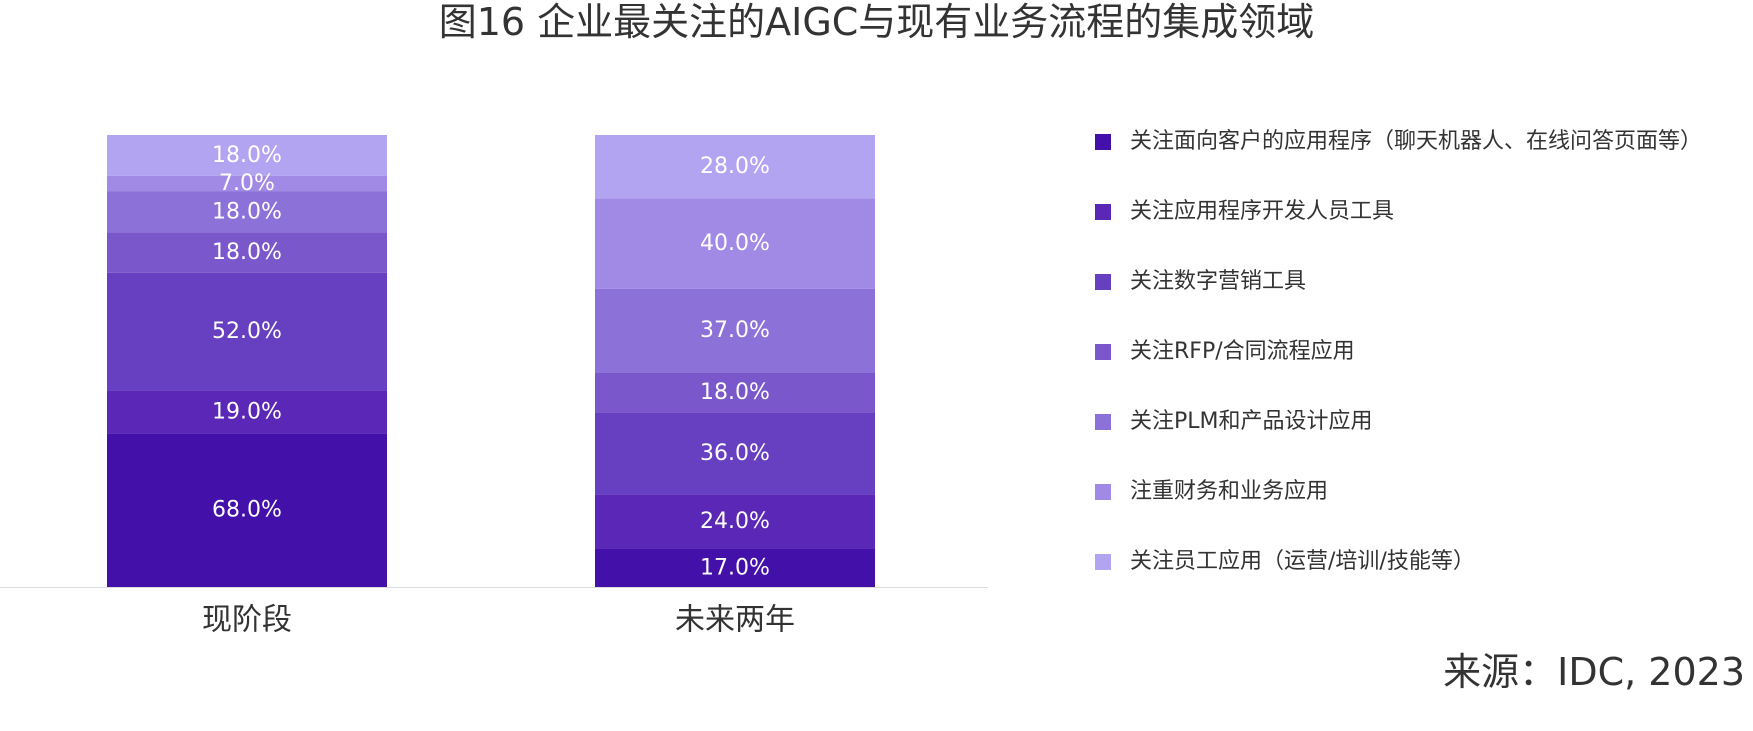  I want to click on legend-label: 关注员工应用（运营/培训/技能等）, so click(1302, 561).